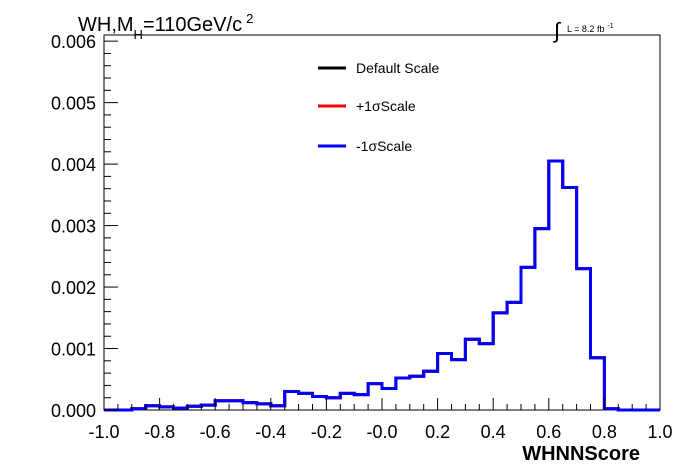 The height and width of the screenshot is (472, 696). I want to click on chart-title-main: WH,M, so click(106, 25).